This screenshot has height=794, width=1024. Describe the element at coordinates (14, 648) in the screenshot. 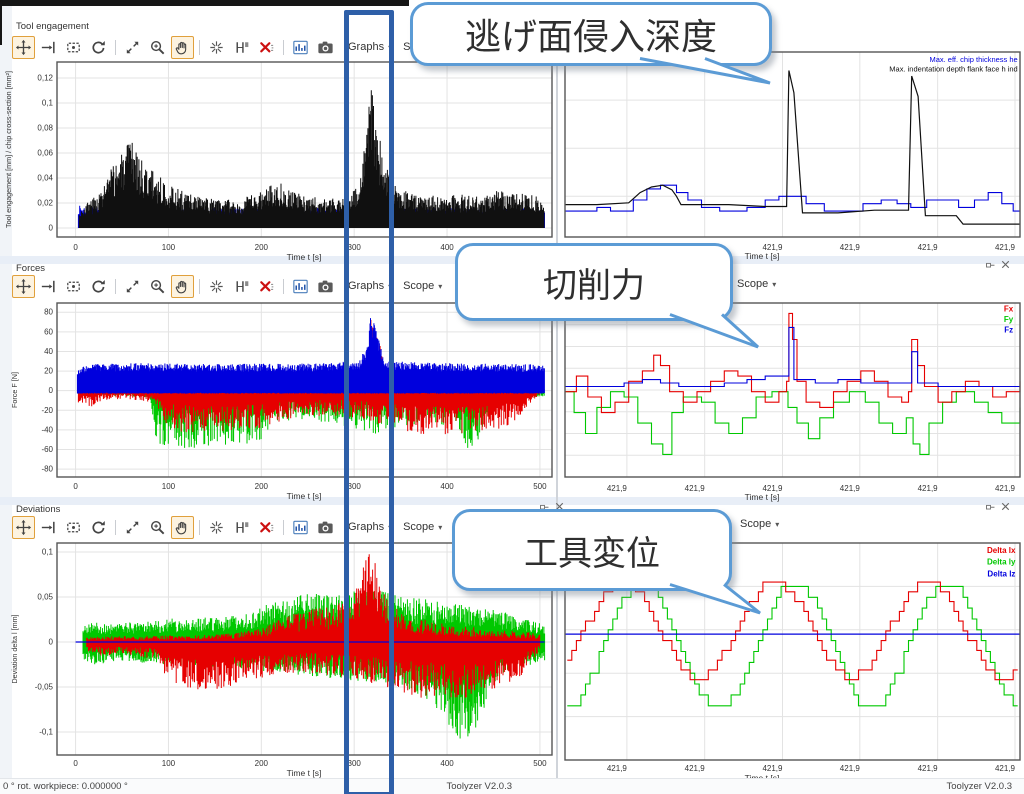

I see `y-axis-label: Deviation delta l [mm]` at that location.